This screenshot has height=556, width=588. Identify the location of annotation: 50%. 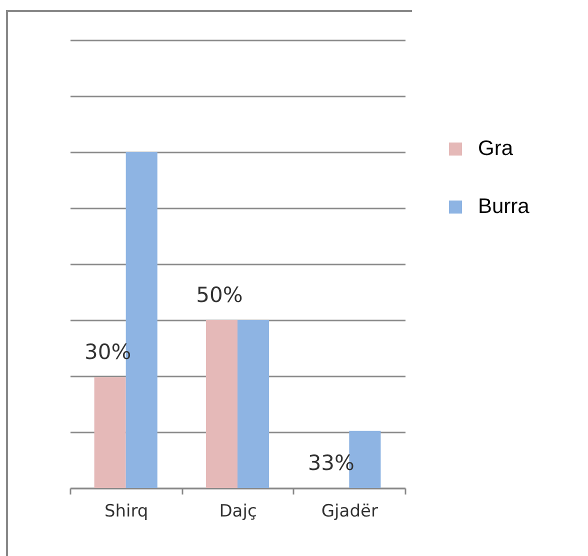
(219, 295).